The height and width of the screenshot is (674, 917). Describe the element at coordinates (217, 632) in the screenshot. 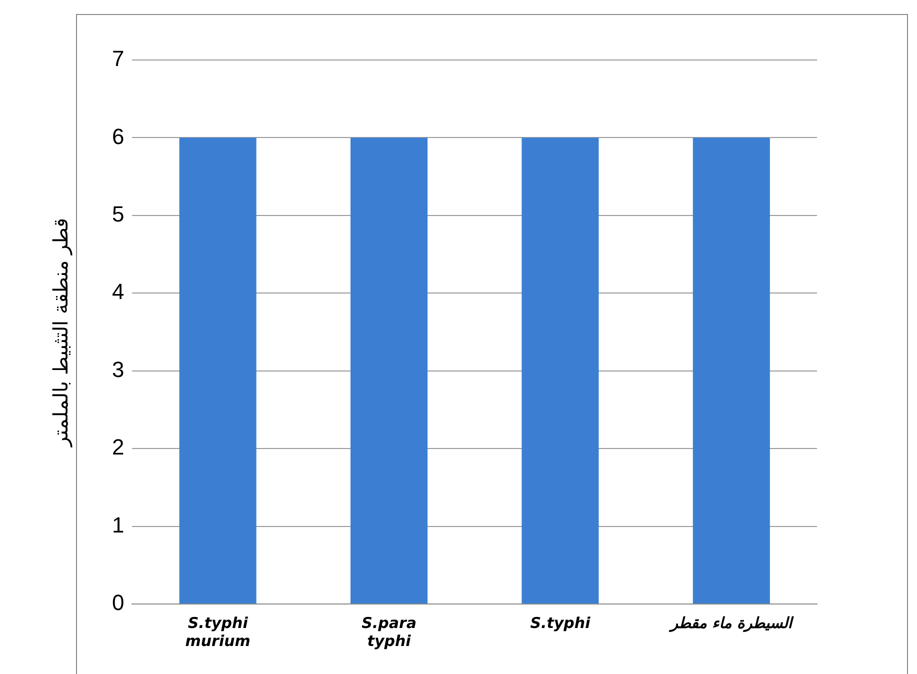

I see `x-tick-label: S.typhi murium` at that location.